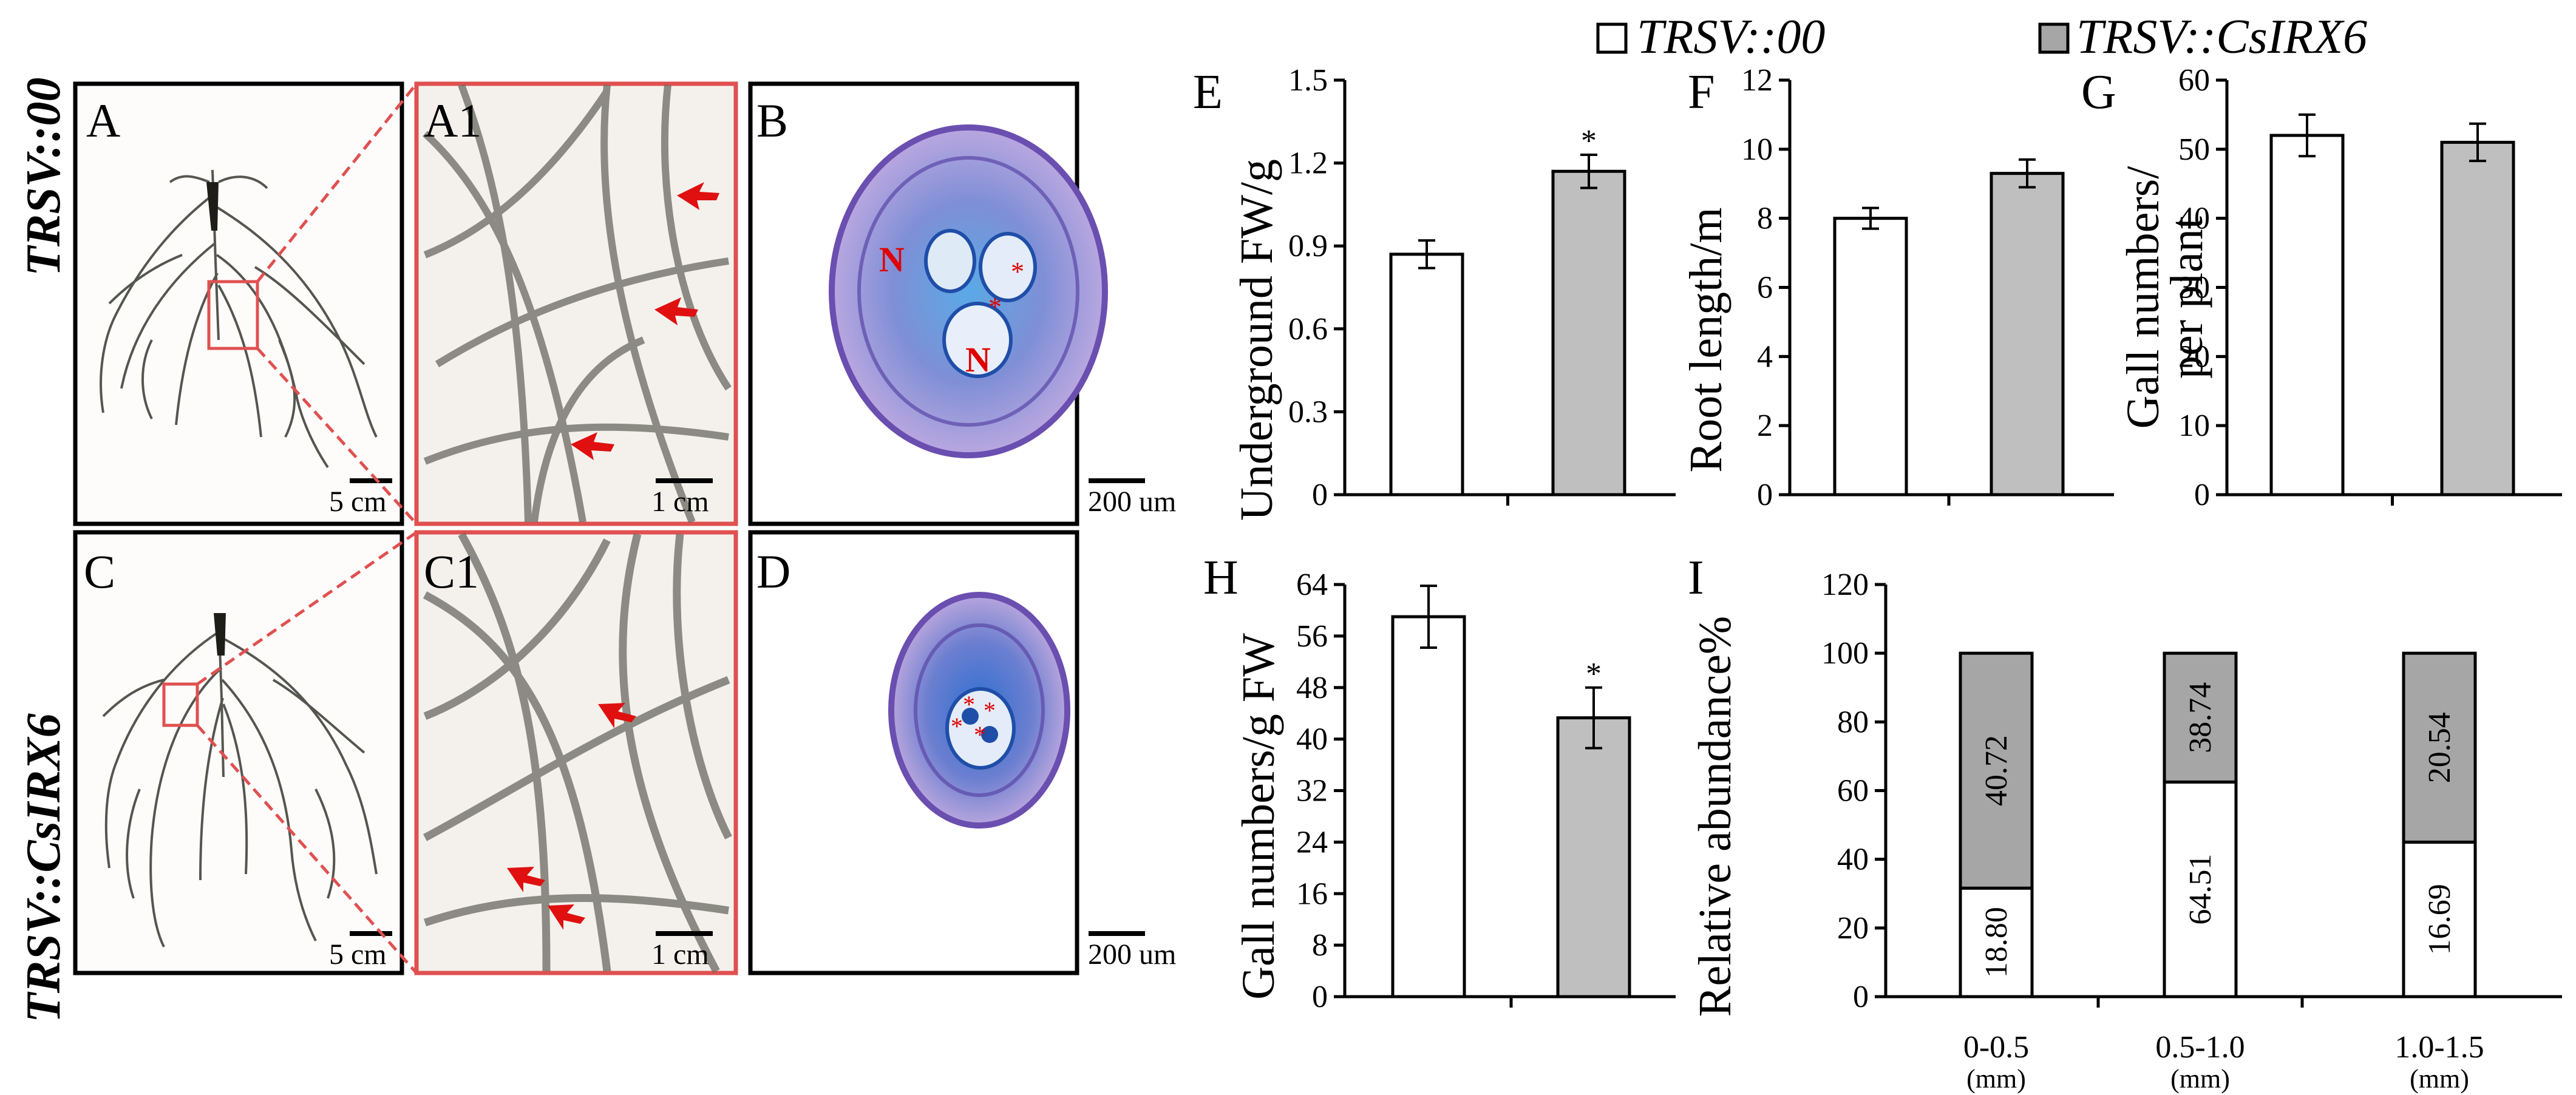  I want to click on row-label-bottom: TRSV::CsIRX6, so click(43, 868).